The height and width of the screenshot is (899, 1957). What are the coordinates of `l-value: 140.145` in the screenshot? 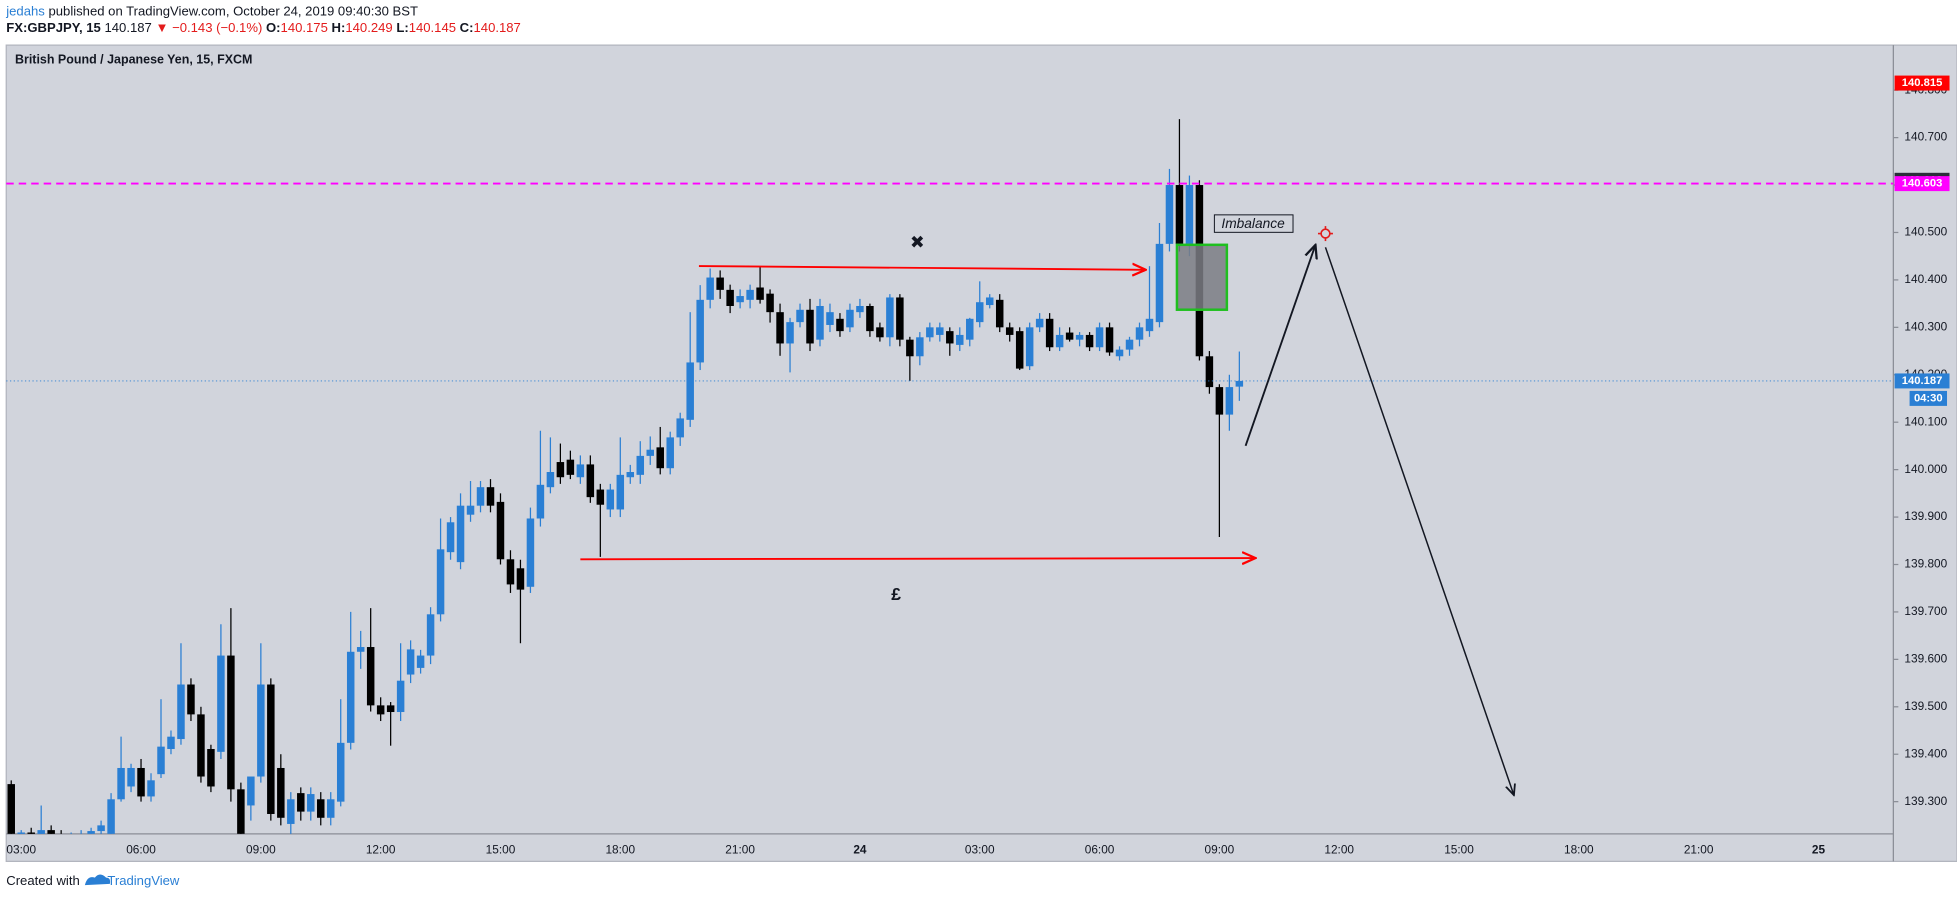 It's located at (432, 27).